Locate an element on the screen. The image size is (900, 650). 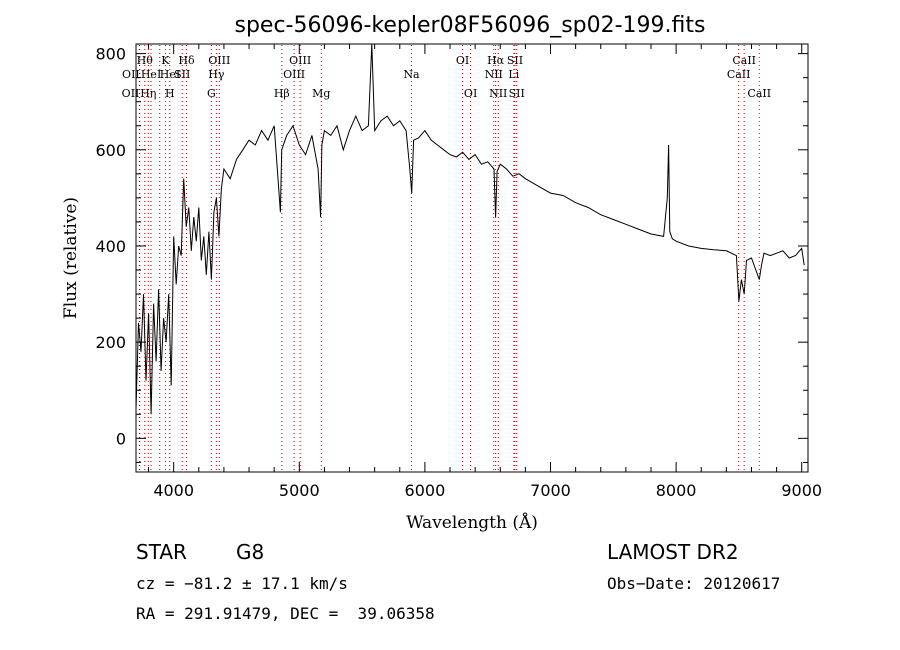
y-tick-label-1: 200 is located at coordinates (110, 342).